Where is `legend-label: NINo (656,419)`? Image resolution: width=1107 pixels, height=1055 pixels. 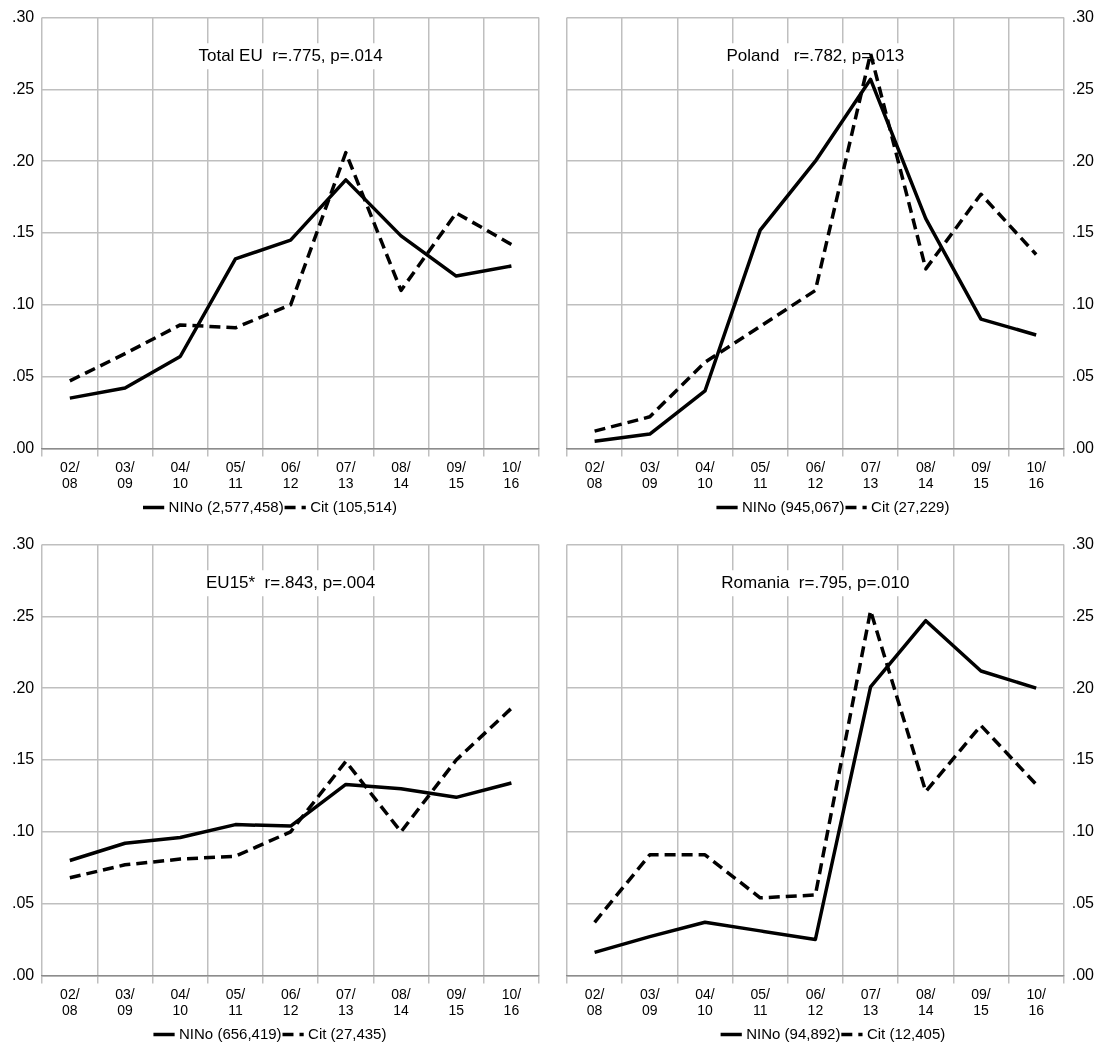 legend-label: NINo (656,419) is located at coordinates (230, 1033).